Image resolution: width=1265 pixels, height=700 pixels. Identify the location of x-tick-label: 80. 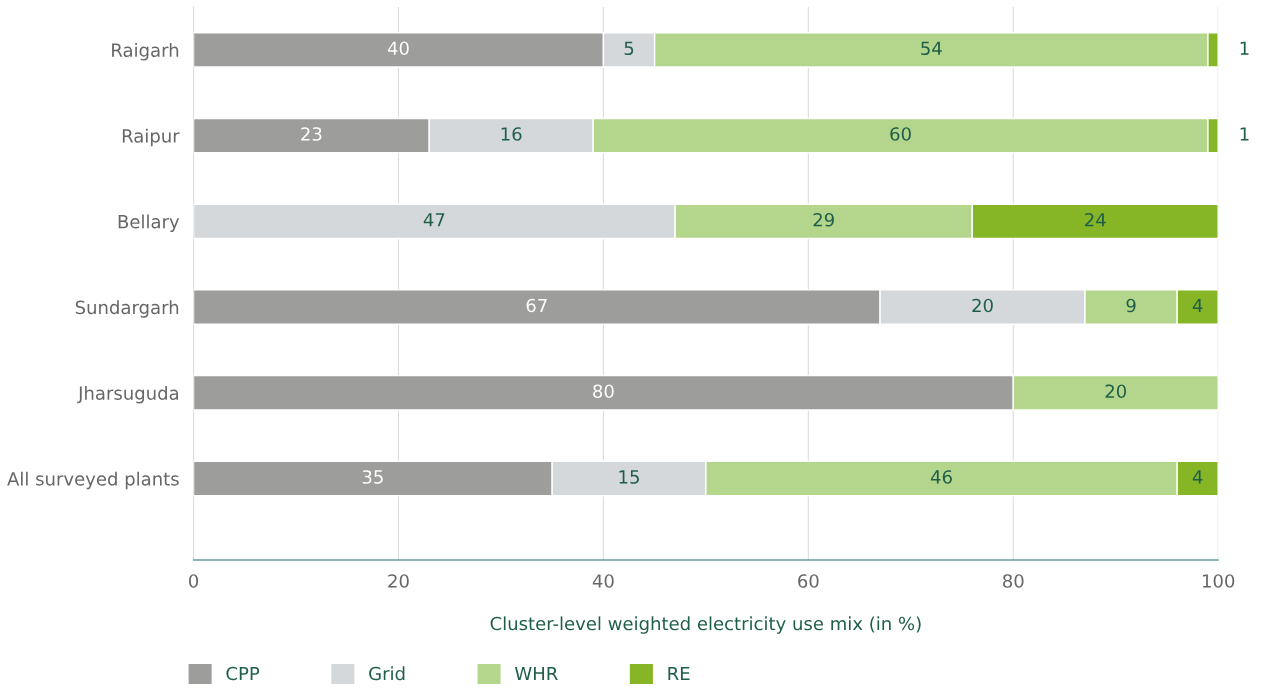
(1013, 581).